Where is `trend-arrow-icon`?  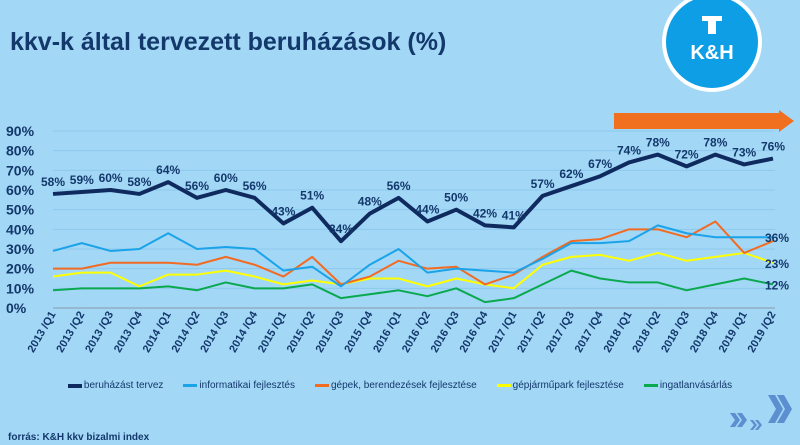 trend-arrow-icon is located at coordinates (704, 121).